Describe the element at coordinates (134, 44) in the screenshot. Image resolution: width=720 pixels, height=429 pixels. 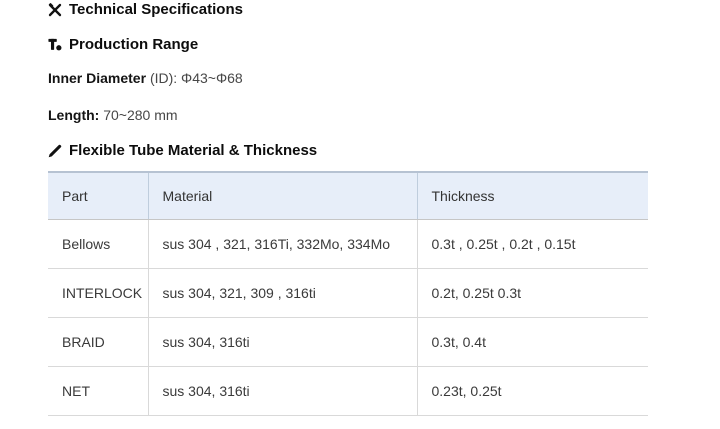
I see `heading-label: Production Range` at that location.